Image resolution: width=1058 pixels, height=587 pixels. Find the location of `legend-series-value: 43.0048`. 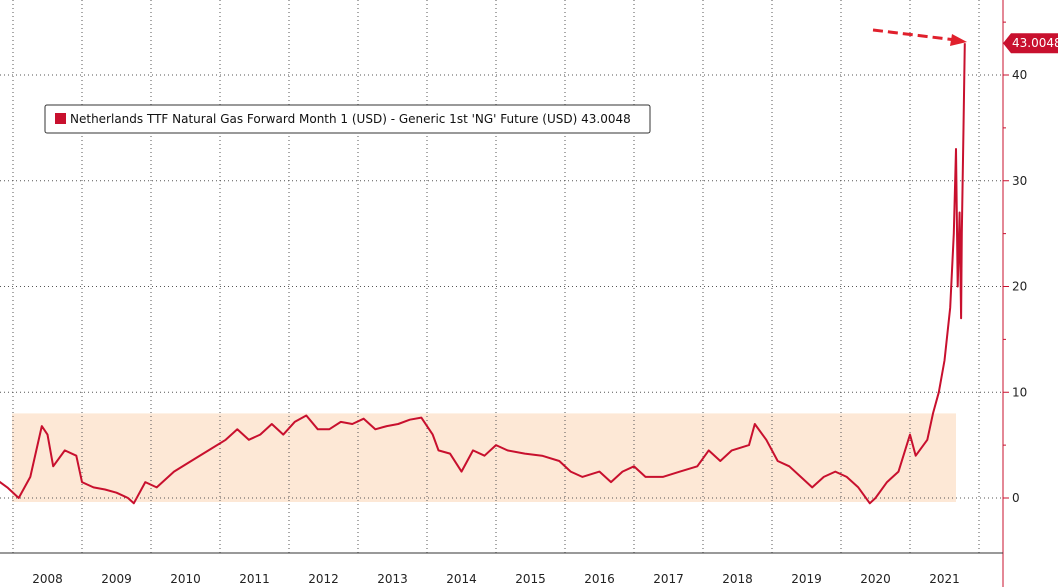

legend-series-value: 43.0048 is located at coordinates (606, 119).